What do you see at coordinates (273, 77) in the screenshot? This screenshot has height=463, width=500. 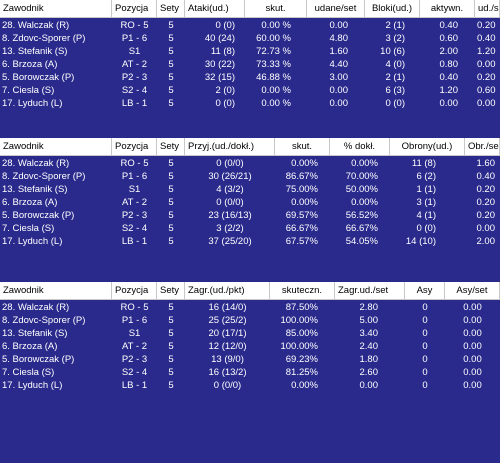 I see `effectiveness: 46.88 %` at bounding box center [273, 77].